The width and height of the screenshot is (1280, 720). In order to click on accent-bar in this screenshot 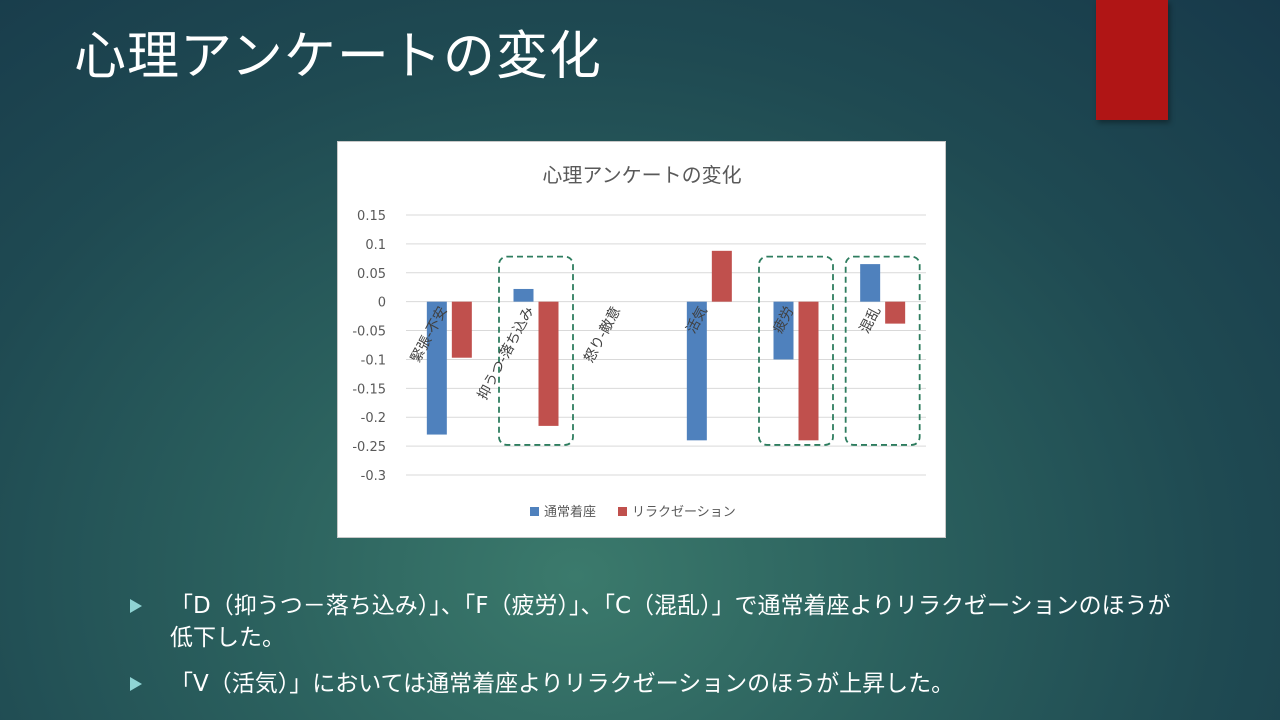, I will do `click(1132, 60)`.